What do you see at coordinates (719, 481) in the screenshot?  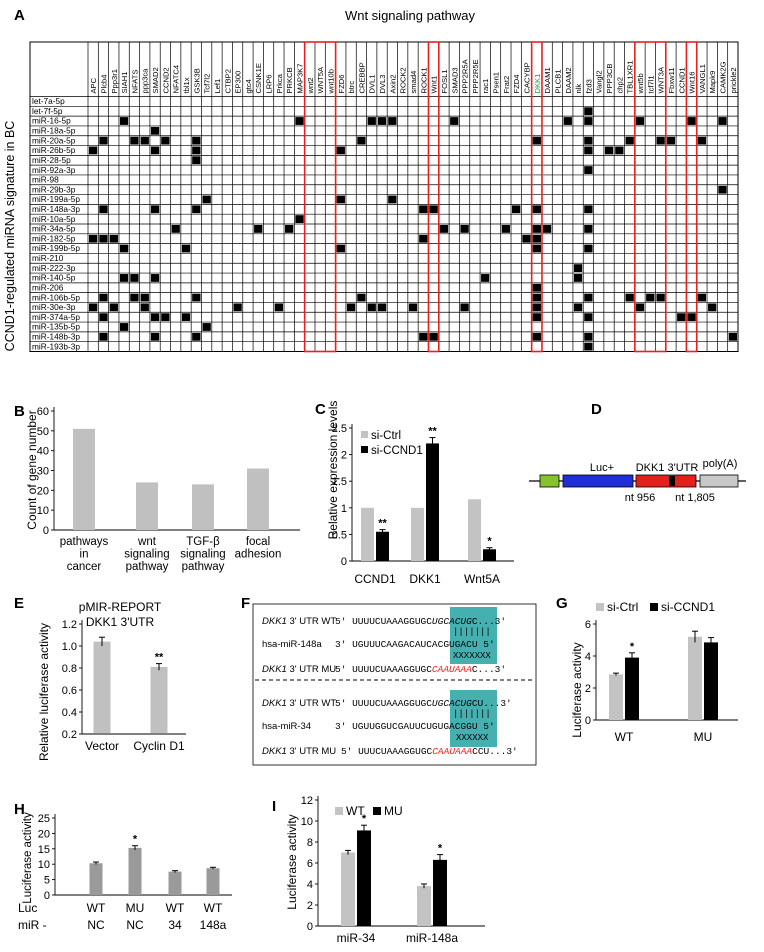 I see `polya-segment` at bounding box center [719, 481].